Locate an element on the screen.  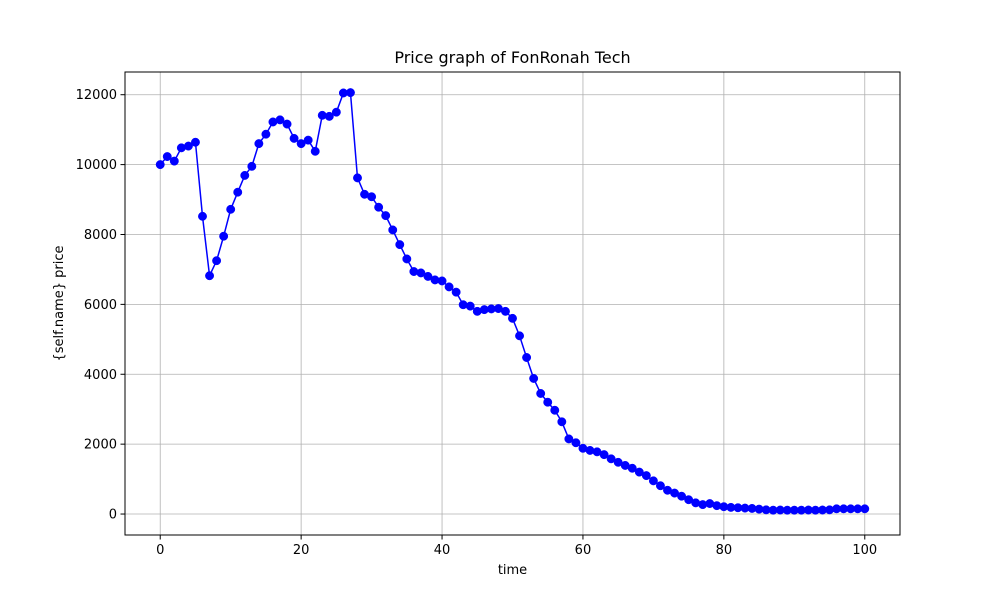
y-tick-label: 6000 is located at coordinates (100, 305).